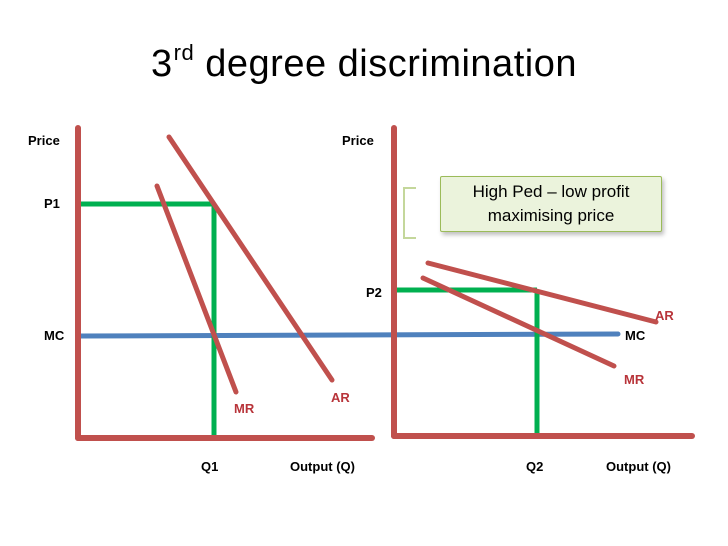 The width and height of the screenshot is (728, 546). What do you see at coordinates (374, 292) in the screenshot?
I see `right-price-label: P2` at bounding box center [374, 292].